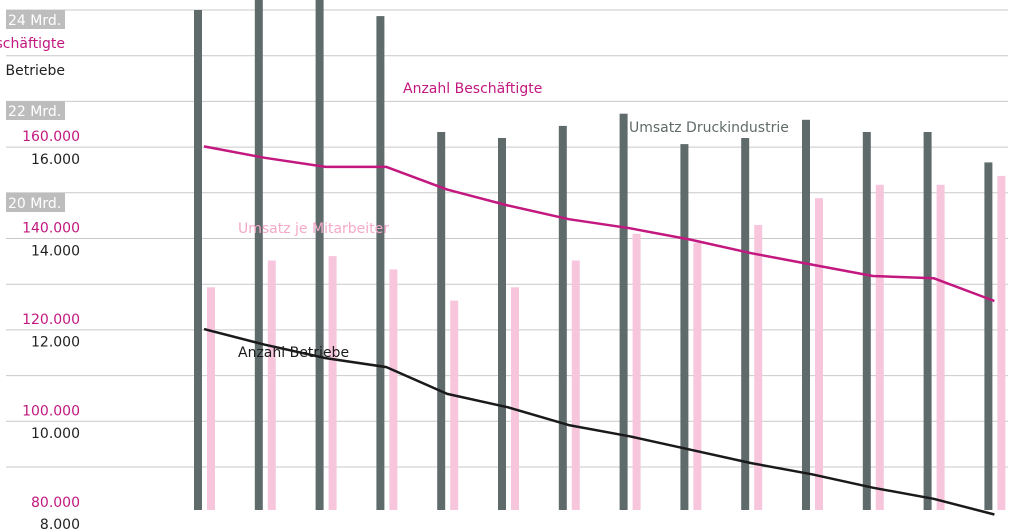  Describe the element at coordinates (55, 503) in the screenshot. I see `beschaeftigte-tick-label: 80.000` at that location.